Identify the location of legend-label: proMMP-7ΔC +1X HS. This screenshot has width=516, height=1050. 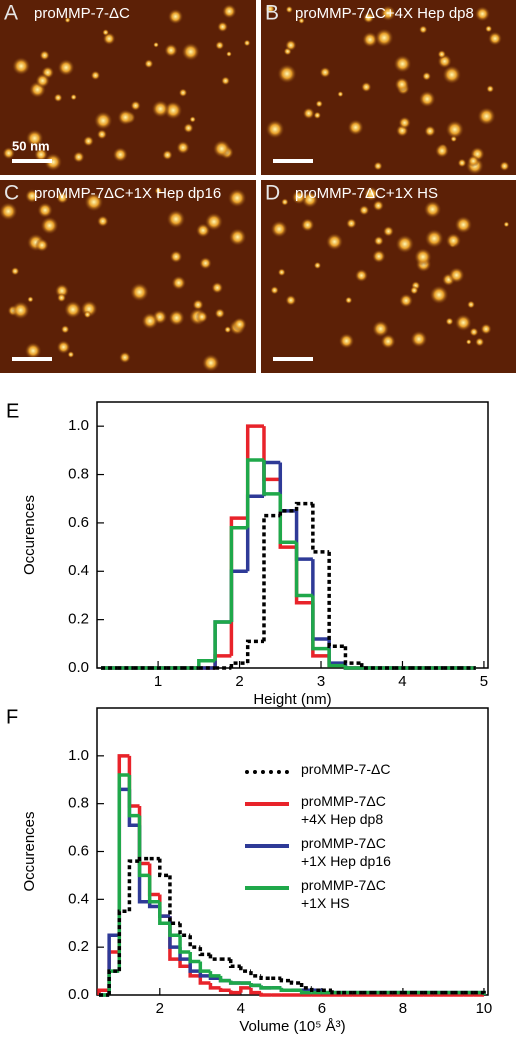
(343, 894).